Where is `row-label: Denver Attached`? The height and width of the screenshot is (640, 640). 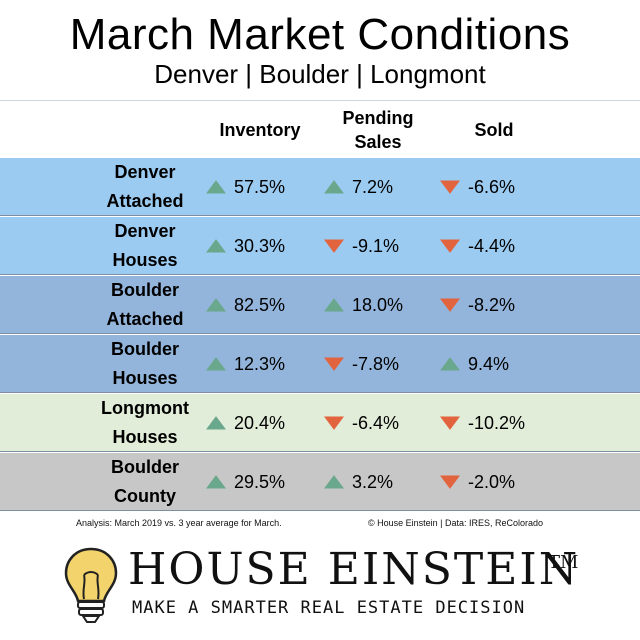 row-label: Denver Attached is located at coordinates (145, 187).